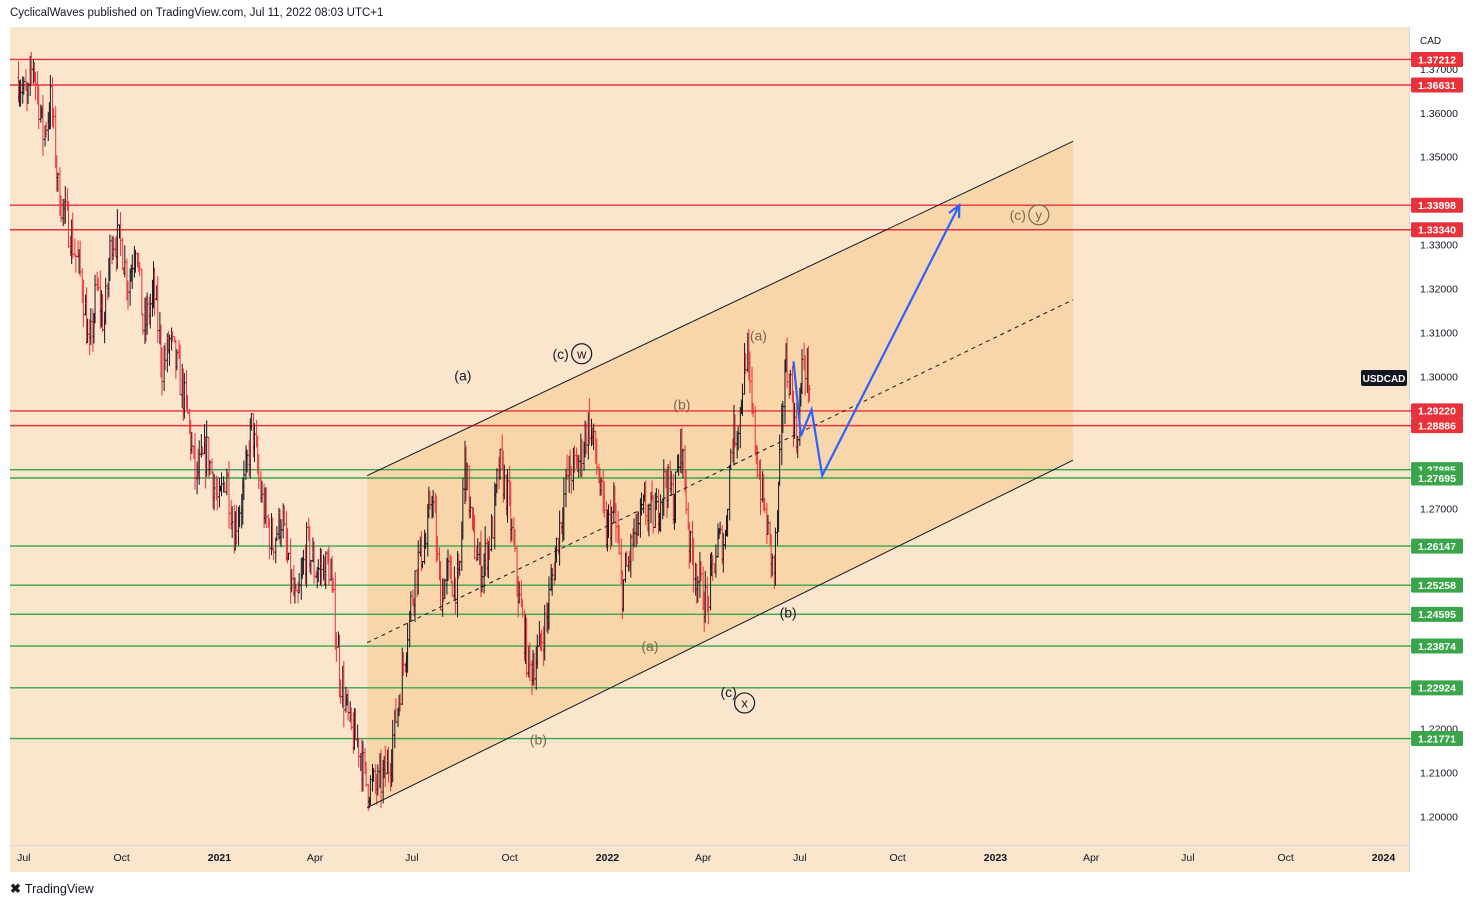 This screenshot has width=1478, height=907. I want to click on support-level-tag: 1.27695, so click(1437, 479).